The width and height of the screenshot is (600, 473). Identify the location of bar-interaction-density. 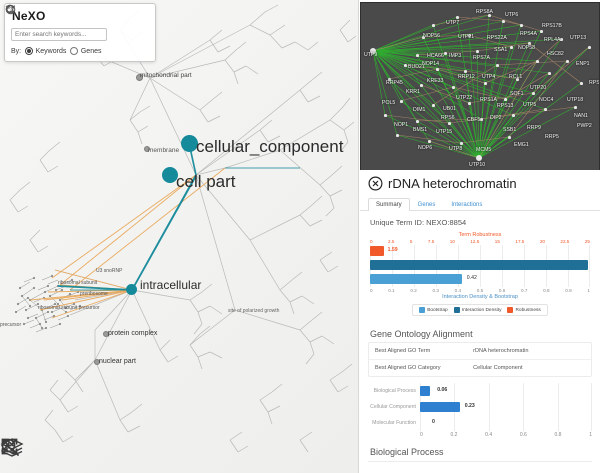
(479, 265).